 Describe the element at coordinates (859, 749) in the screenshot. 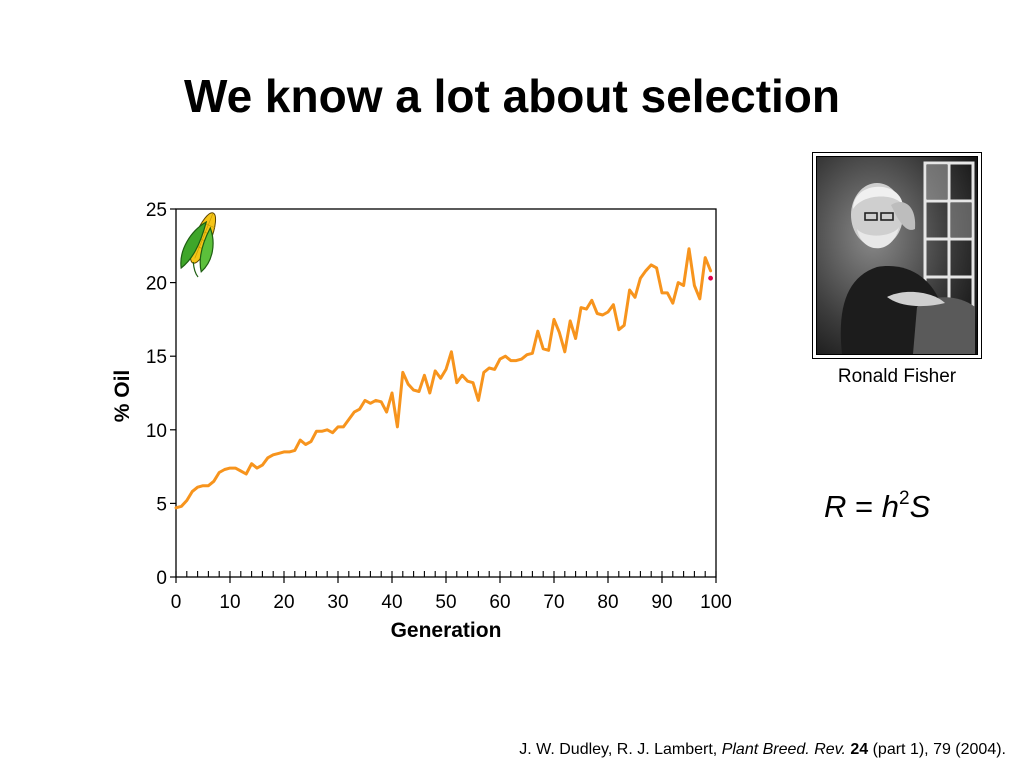

I see `citation-volume: 24` at that location.